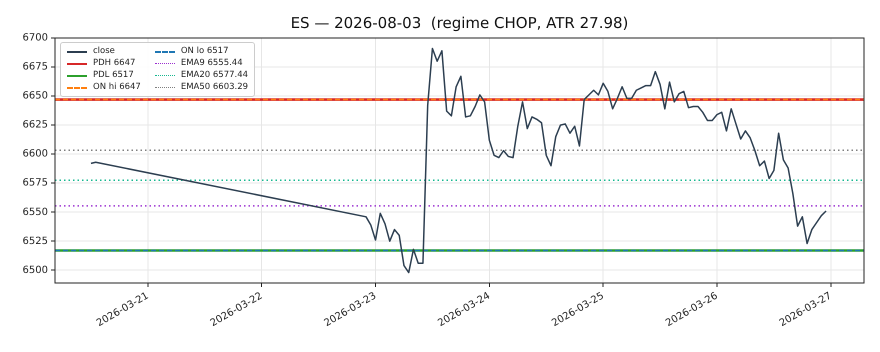  Describe the element at coordinates (460, 23) in the screenshot. I see `chart-title: ES — 2026-08-03 (regime CHOP, ATR 27.98)` at that location.